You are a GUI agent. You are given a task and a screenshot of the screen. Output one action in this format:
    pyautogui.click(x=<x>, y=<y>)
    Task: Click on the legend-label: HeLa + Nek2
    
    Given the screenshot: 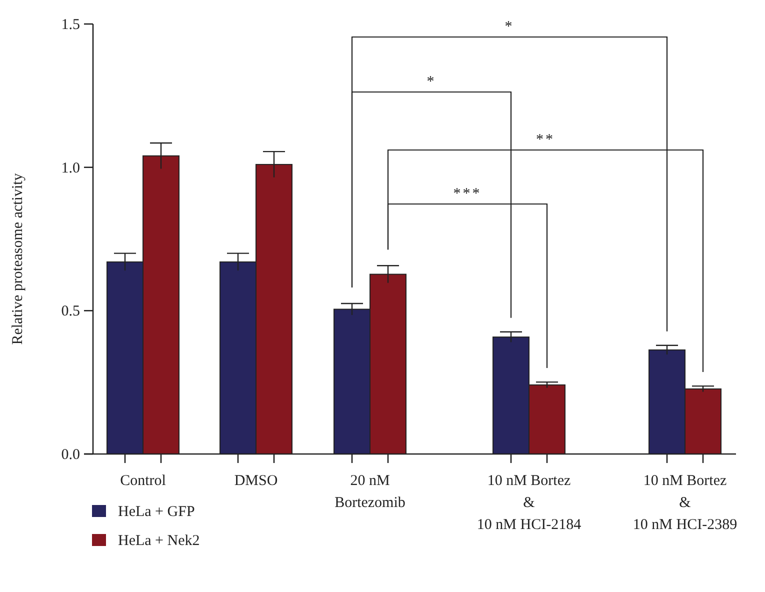 What is the action you would take?
    pyautogui.click(x=159, y=541)
    